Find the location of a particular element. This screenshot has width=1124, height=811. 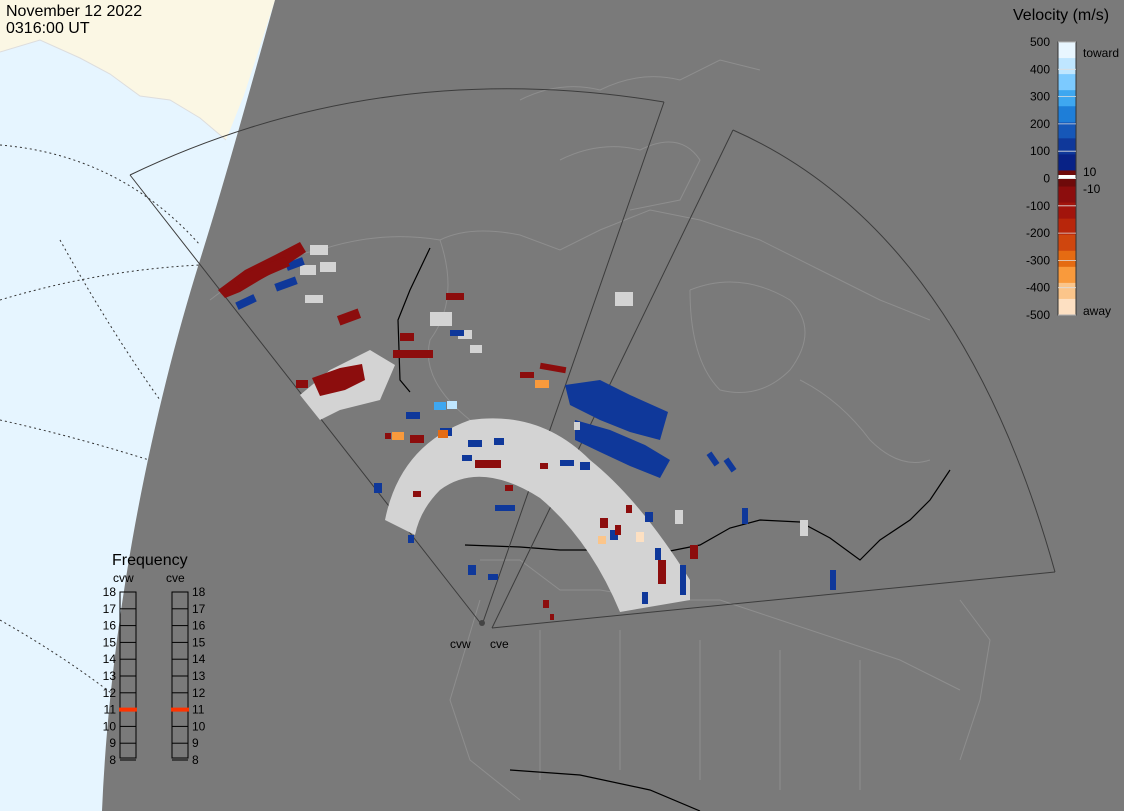

velocity-tick-label: 0 is located at coordinates (1046, 179).